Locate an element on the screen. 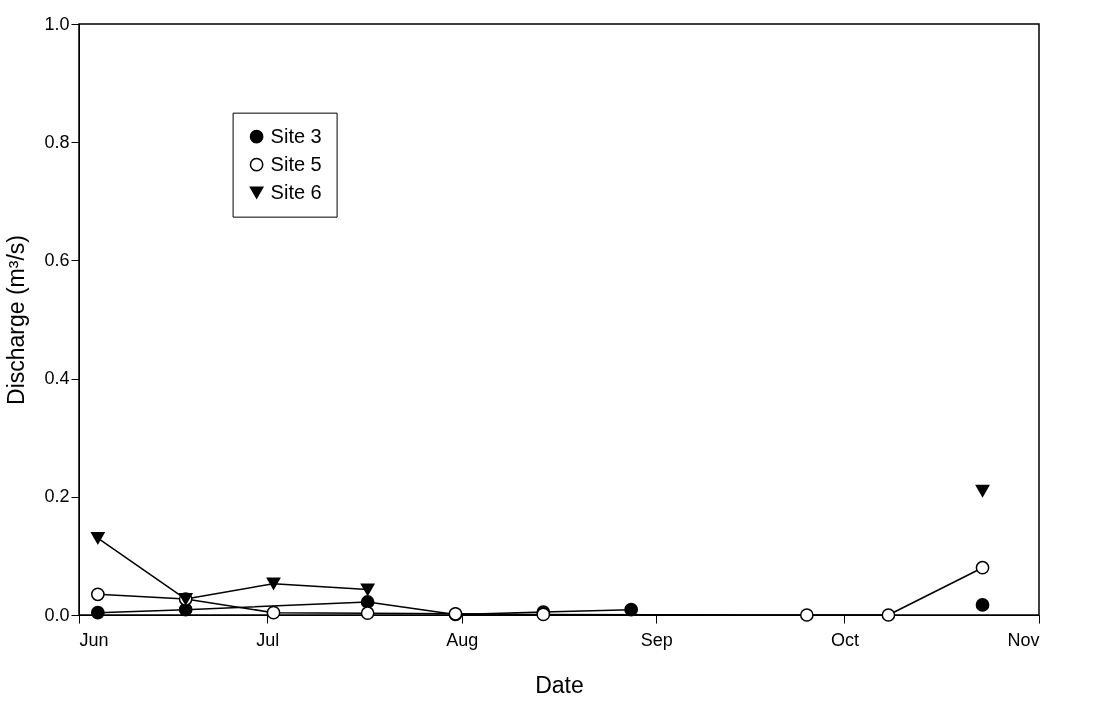 The width and height of the screenshot is (1111, 727). y-axis-title: Discharge (m³/s) is located at coordinates (16, 320).